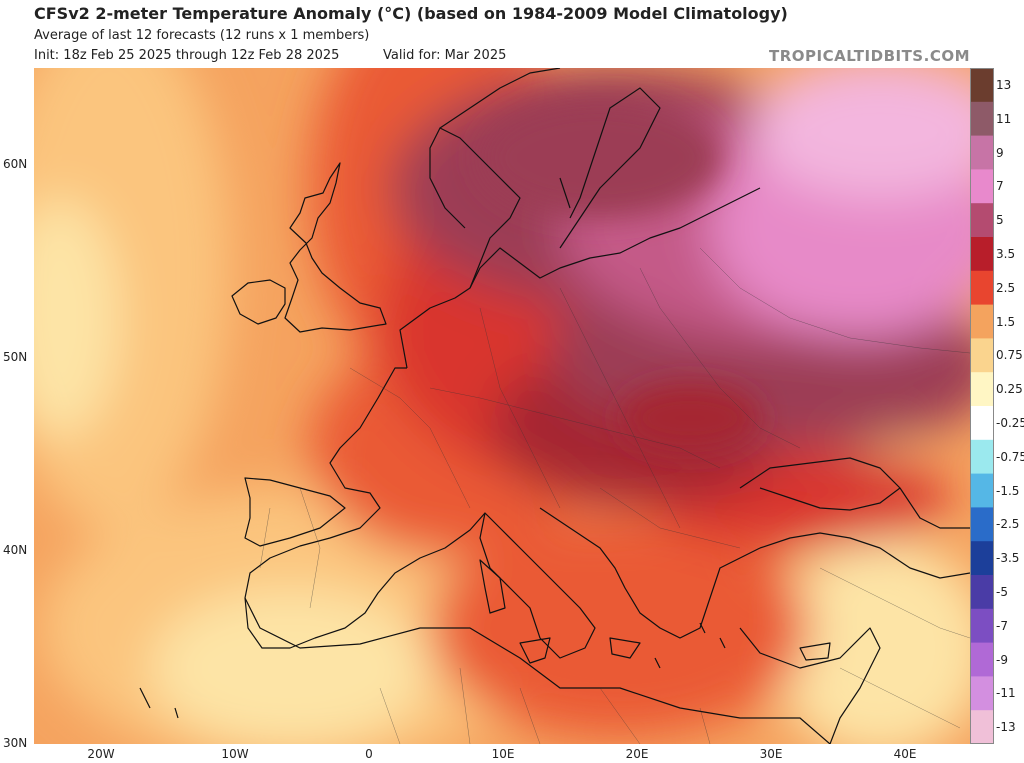 The image size is (1024, 763). Describe the element at coordinates (1006, 253) in the screenshot. I see `colorbar-label: 3.5` at that location.